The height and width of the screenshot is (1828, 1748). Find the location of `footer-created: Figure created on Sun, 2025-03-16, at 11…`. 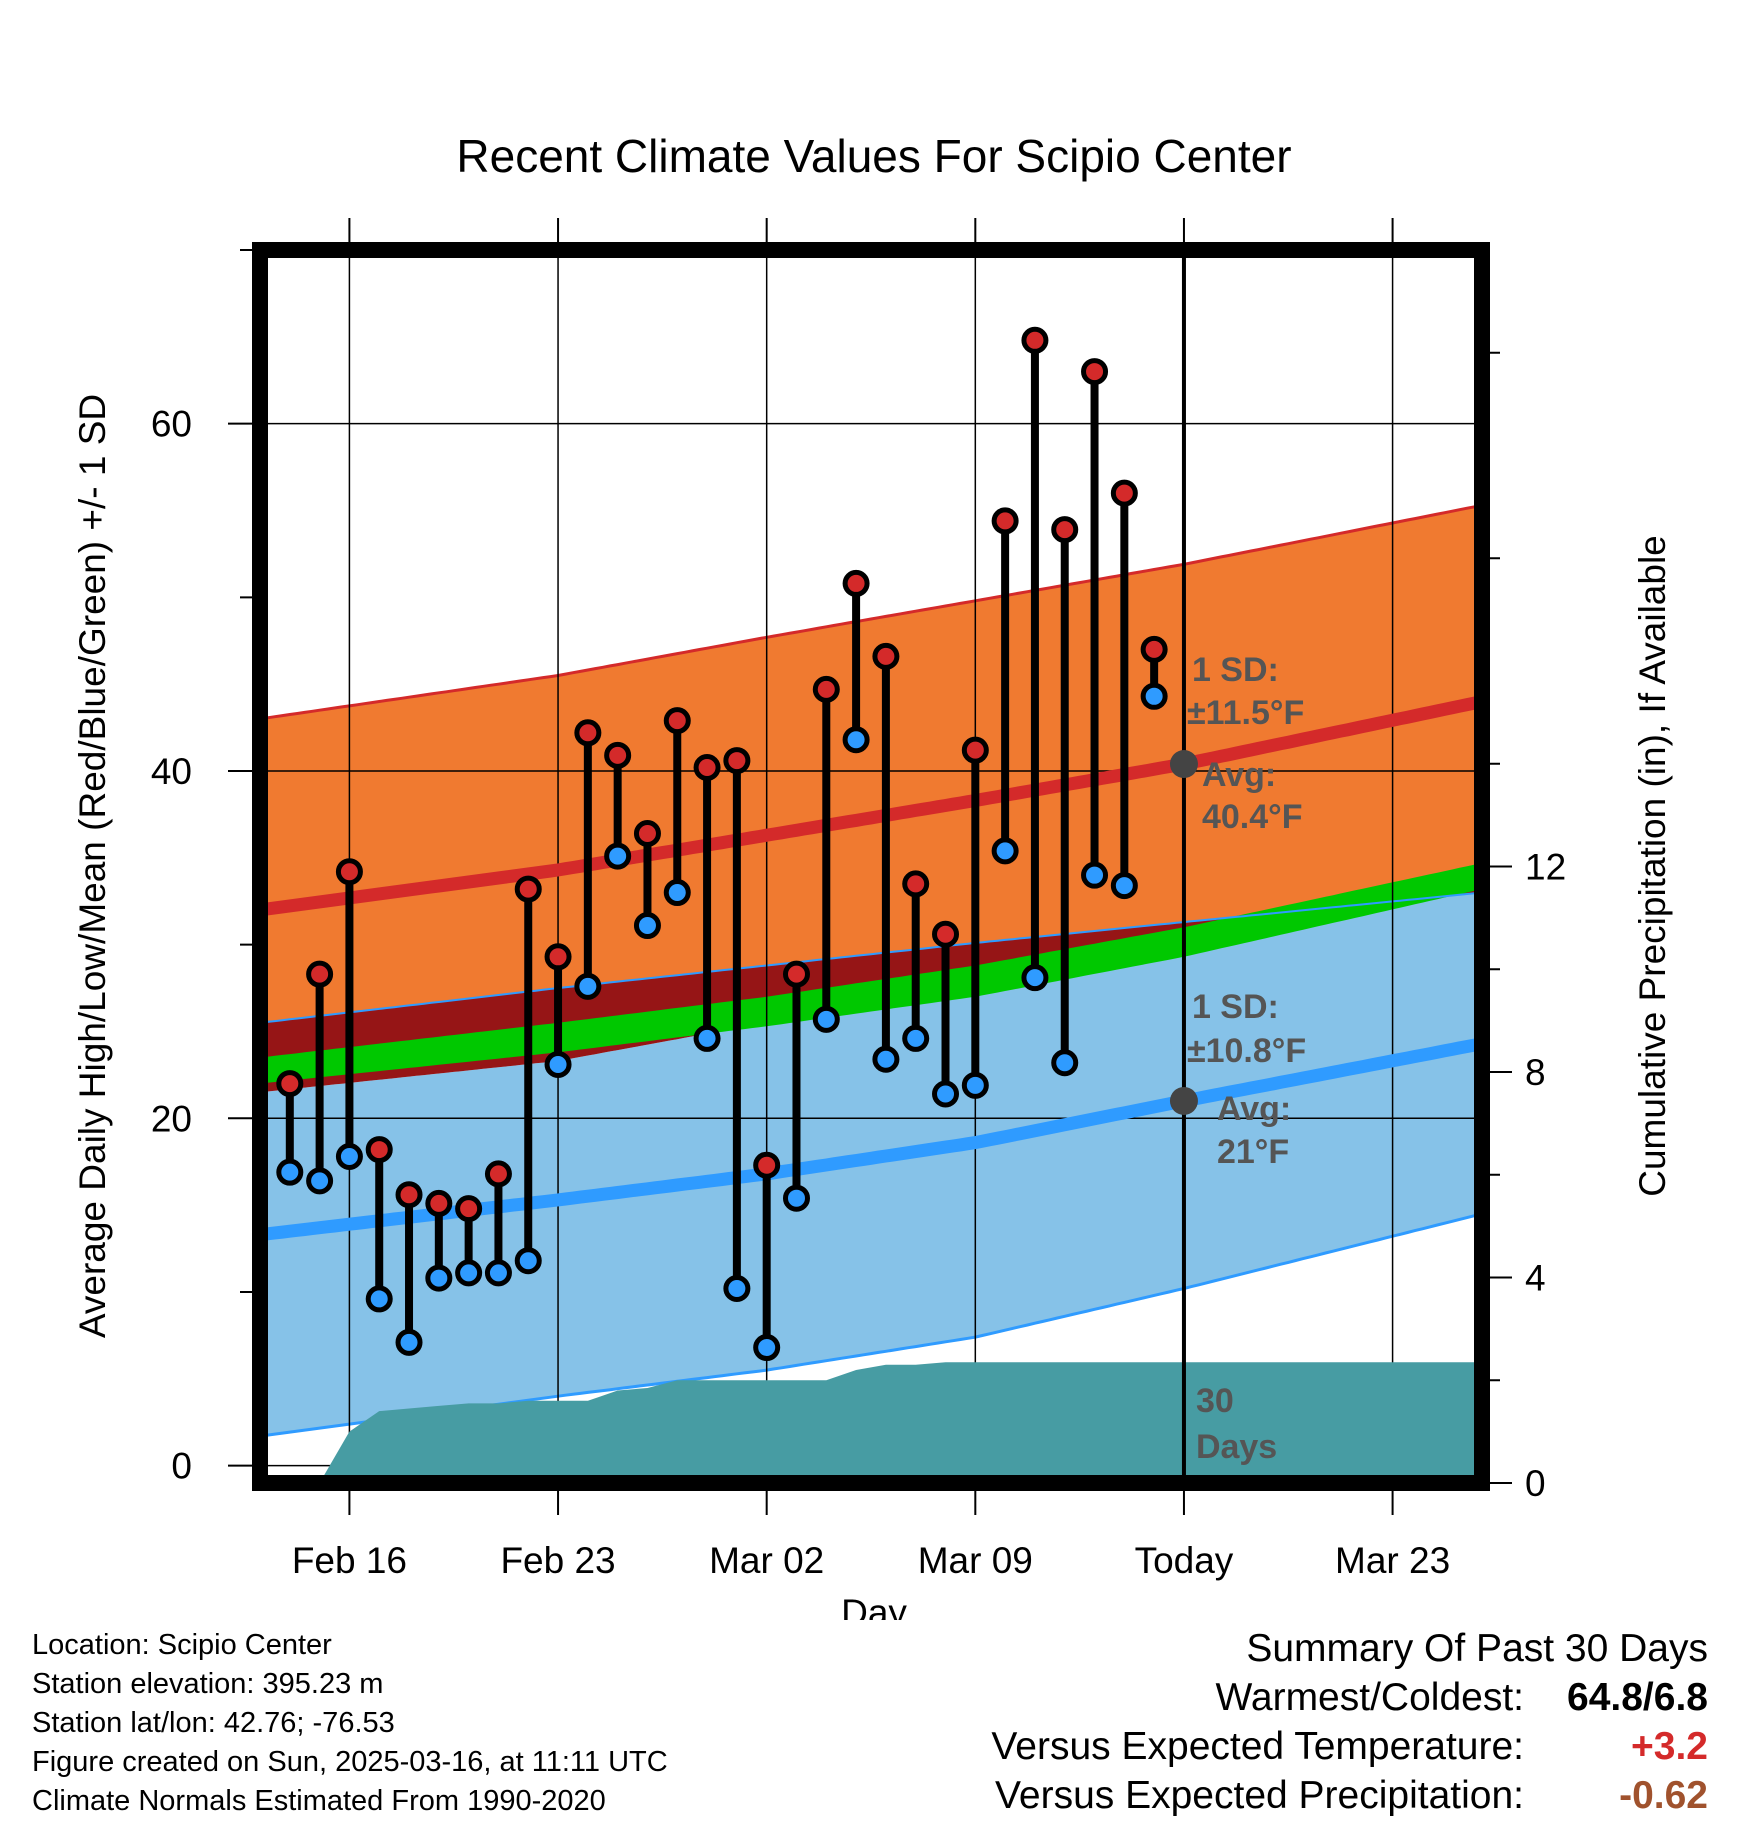

footer-created: Figure created on Sun, 2025-03-16, at 11… is located at coordinates (350, 1762).